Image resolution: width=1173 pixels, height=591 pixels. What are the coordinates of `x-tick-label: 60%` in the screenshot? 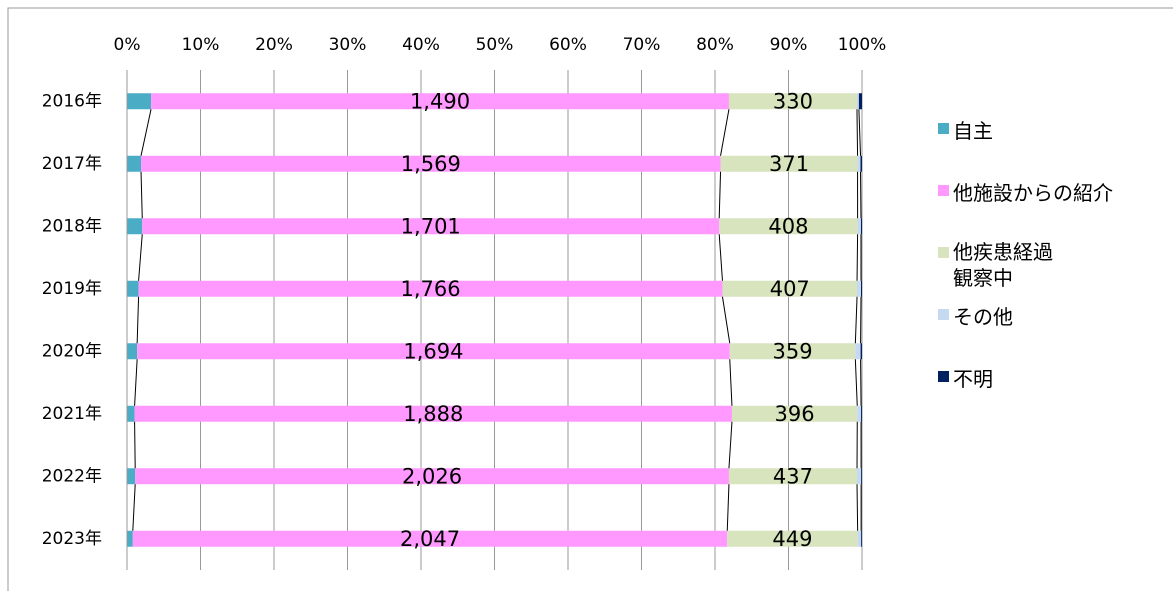 It's located at (568, 45).